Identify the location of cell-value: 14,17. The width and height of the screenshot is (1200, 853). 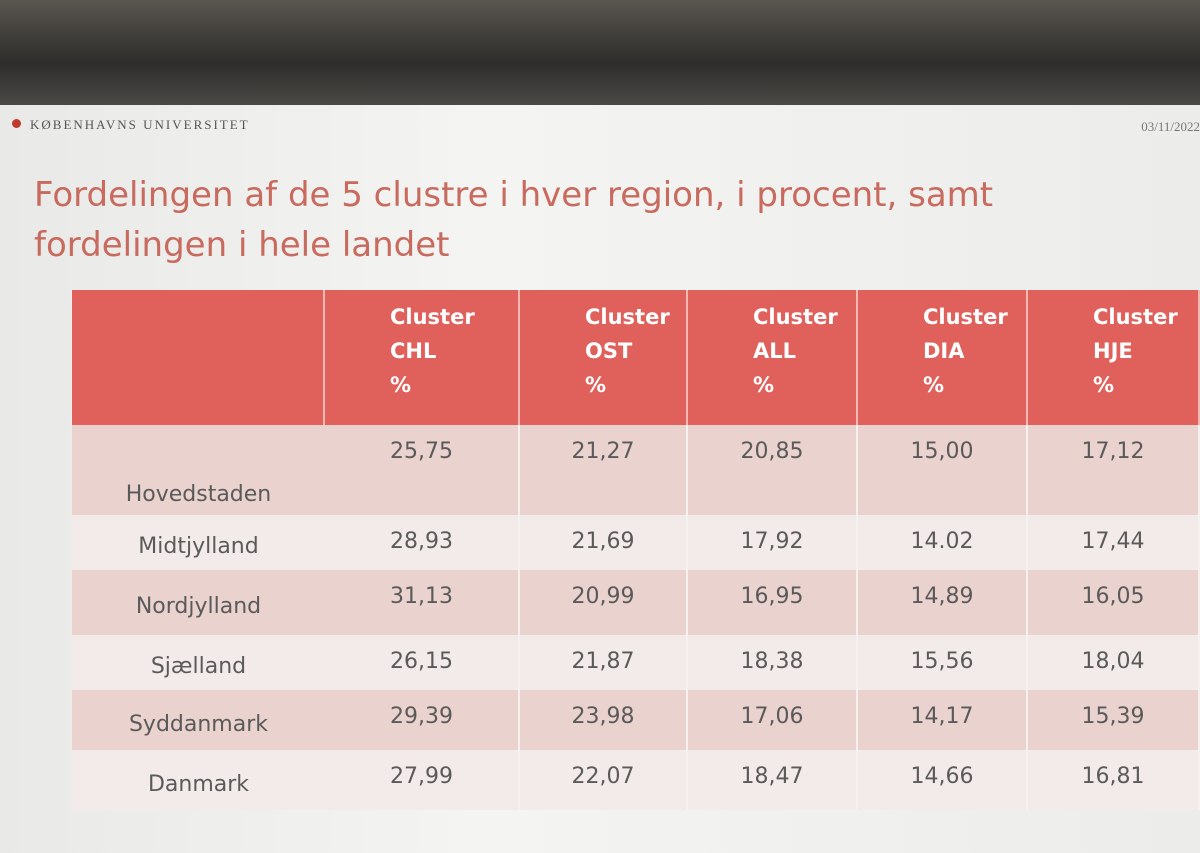
(943, 720).